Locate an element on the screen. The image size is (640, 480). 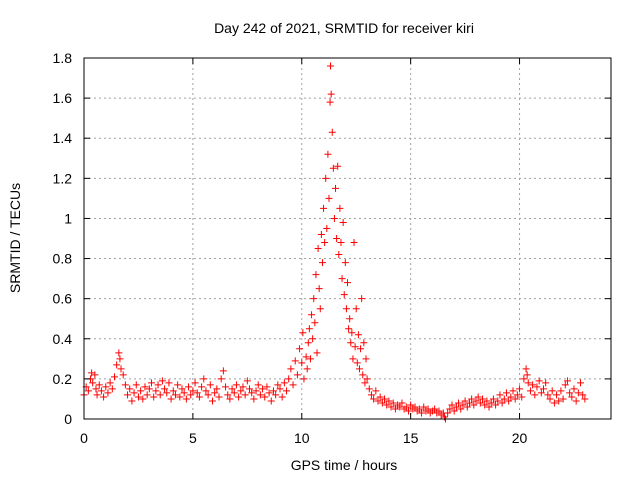
y-axis-label: SRMTID / TECUs is located at coordinates (15, 238).